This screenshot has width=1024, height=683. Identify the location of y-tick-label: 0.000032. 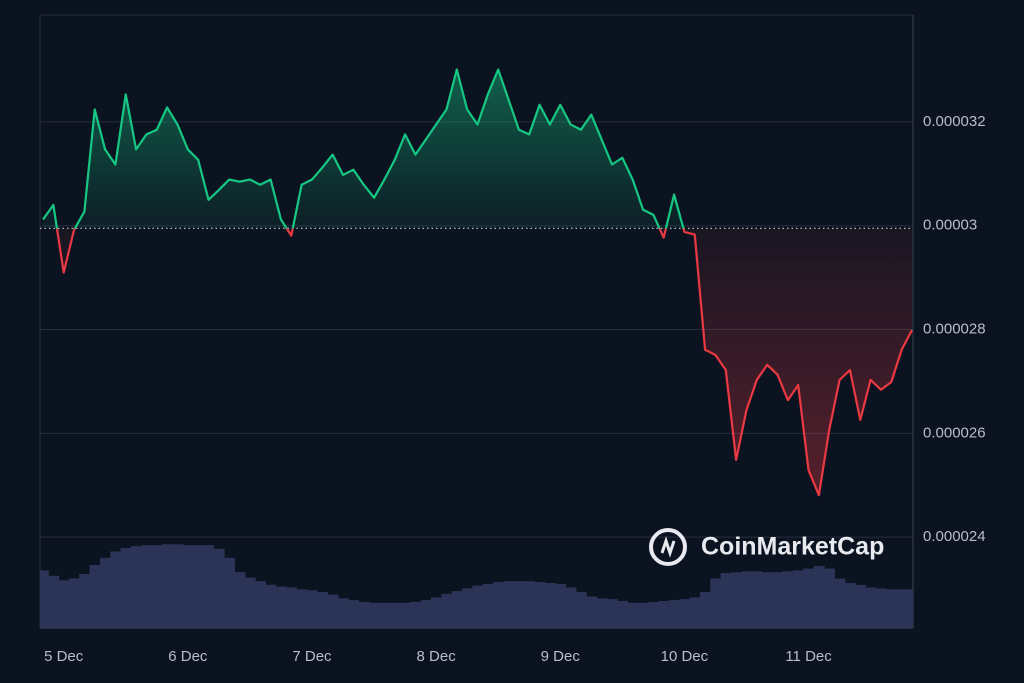
(954, 121).